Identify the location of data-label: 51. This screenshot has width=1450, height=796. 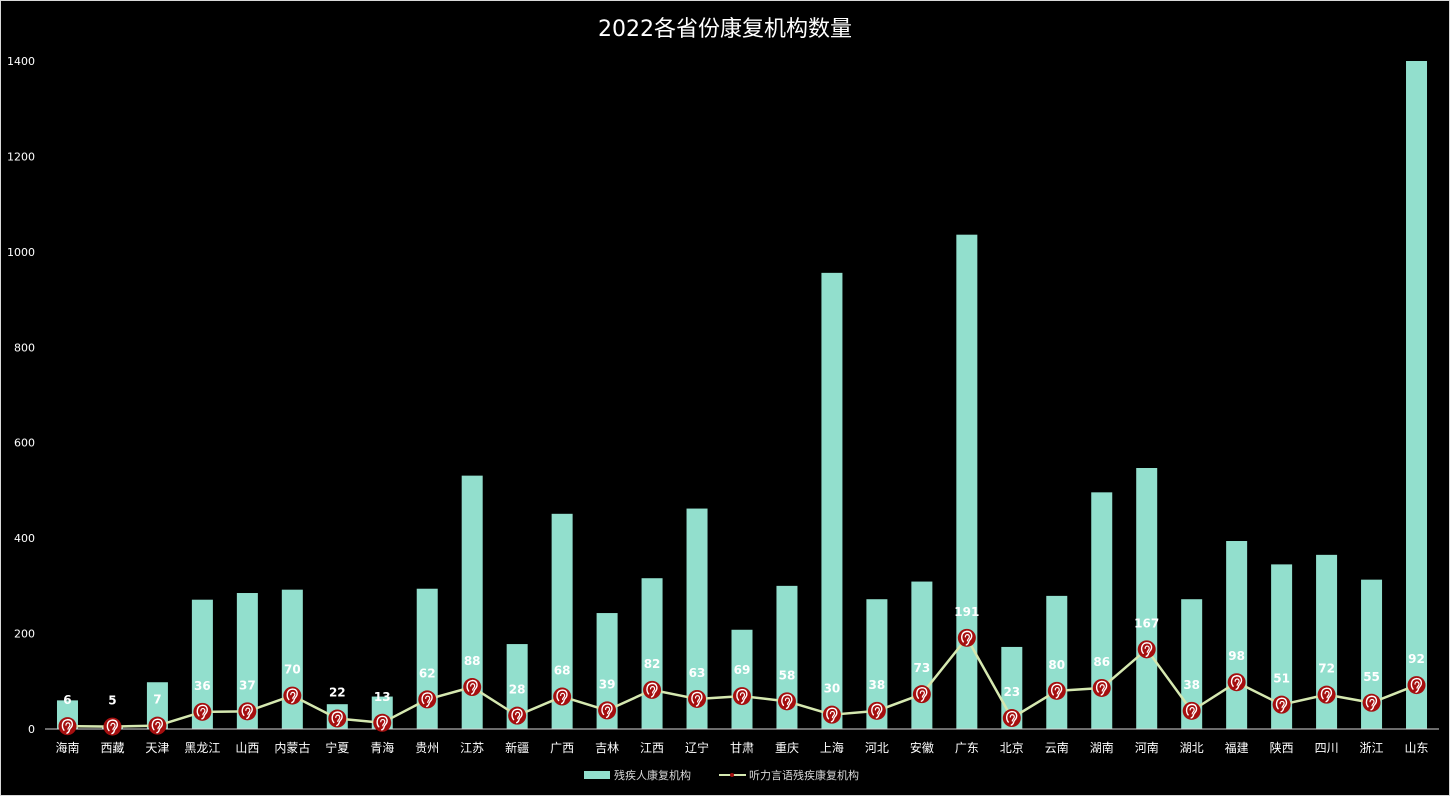
(1281, 679).